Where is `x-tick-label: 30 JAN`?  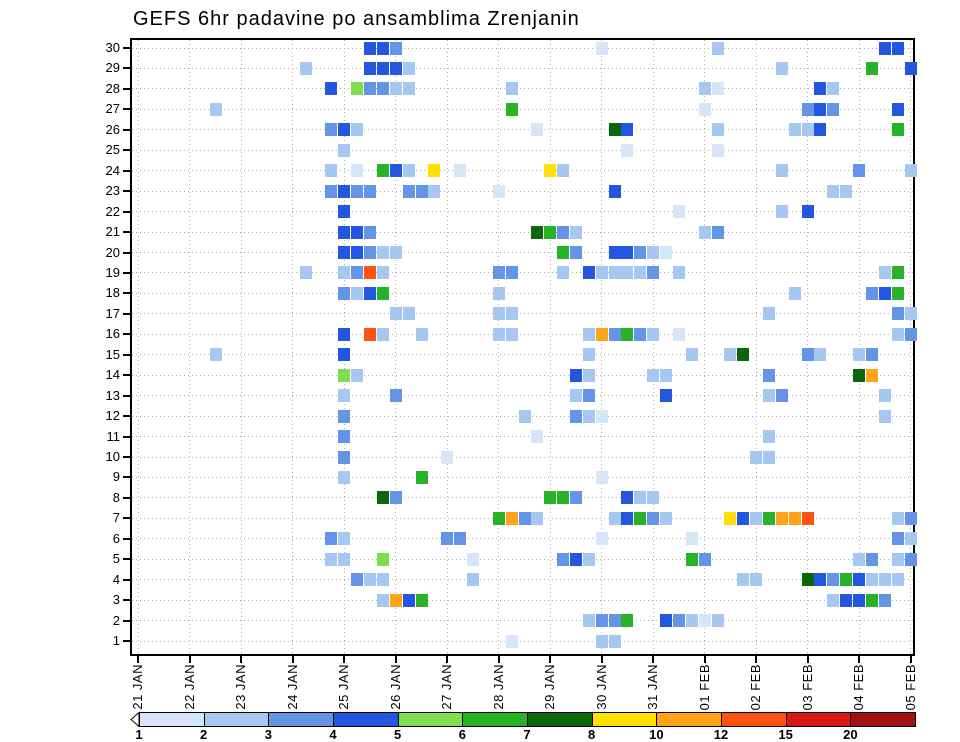
x-tick-label: 30 JAN is located at coordinates (601, 687).